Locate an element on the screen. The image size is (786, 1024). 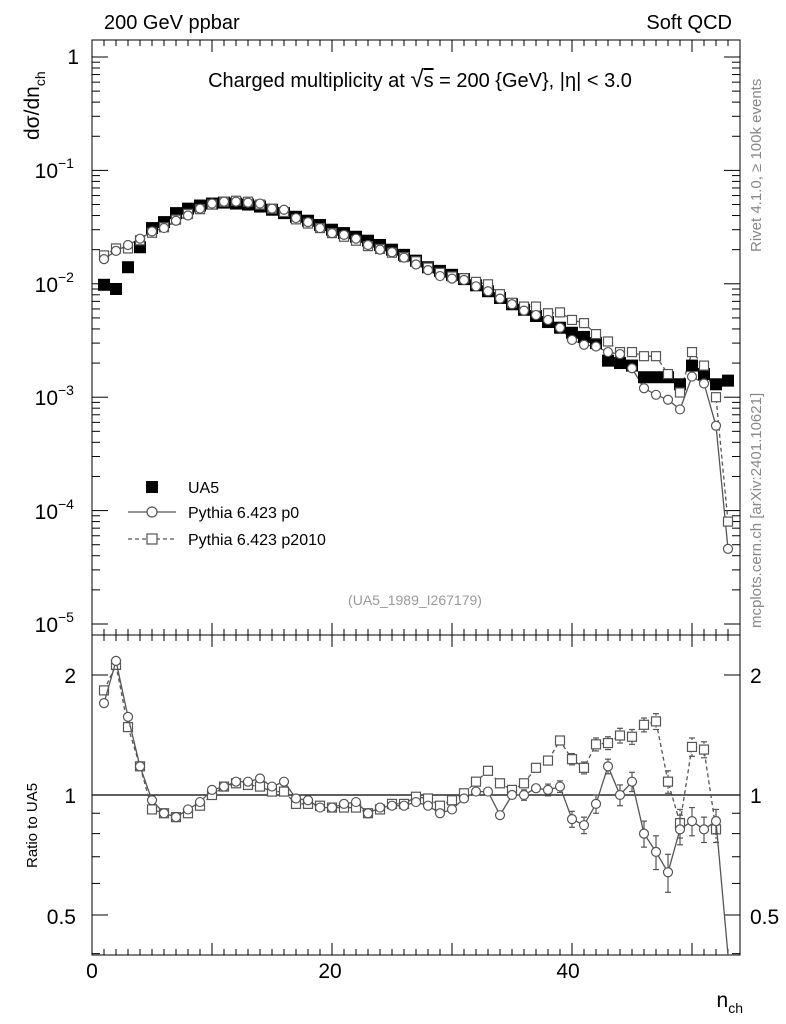
legend-label-p2010: Pythia 6.423 p2010 is located at coordinates (257, 540).